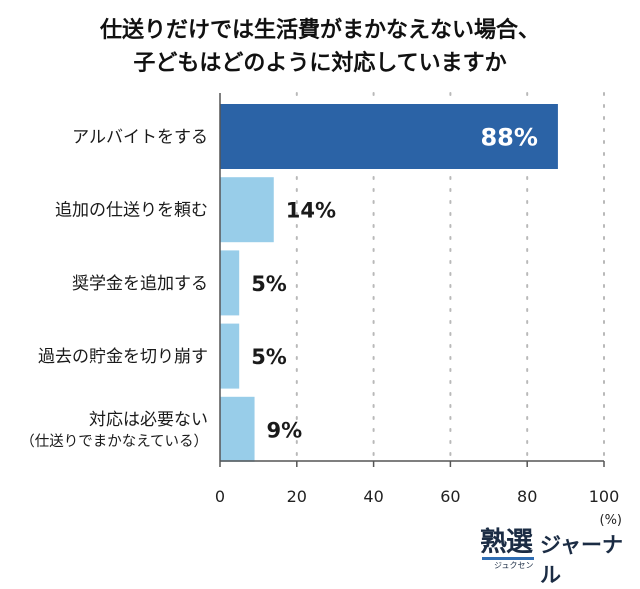  Describe the element at coordinates (123, 357) in the screenshot. I see `category-label: 過去の貯金を切り崩す` at that location.